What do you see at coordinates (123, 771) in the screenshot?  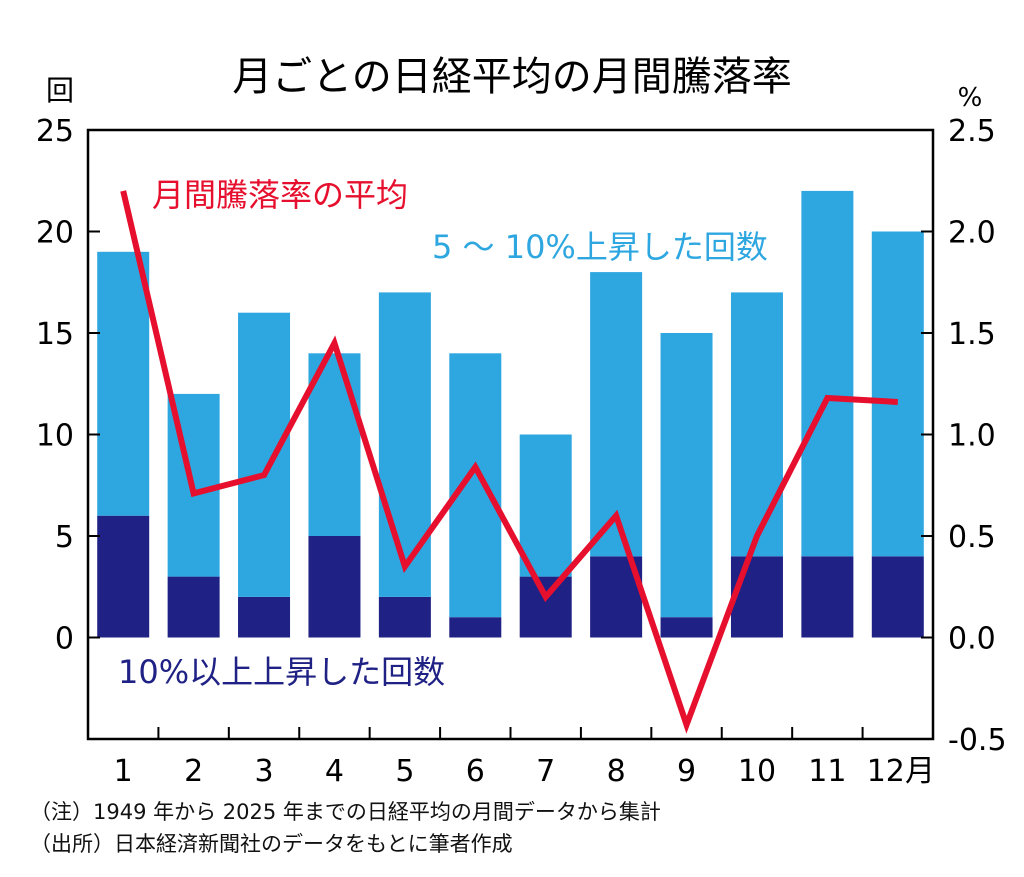 I see `x-tick-label-1: 1` at bounding box center [123, 771].